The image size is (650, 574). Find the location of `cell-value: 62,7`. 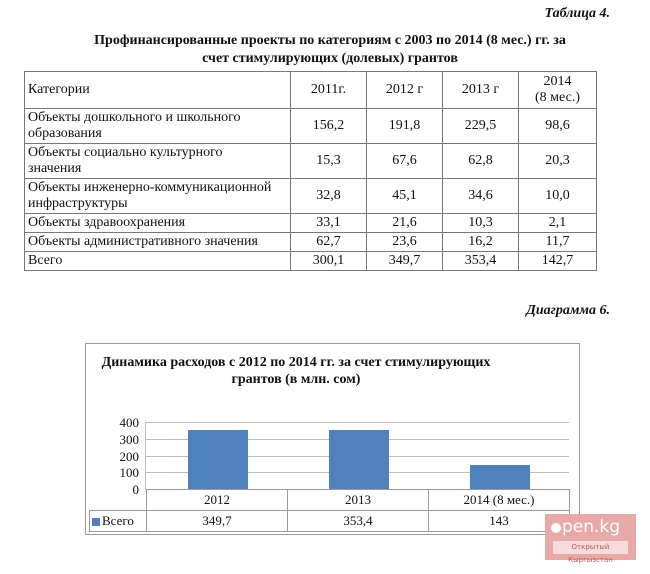

cell-value: 62,7 is located at coordinates (328, 242).